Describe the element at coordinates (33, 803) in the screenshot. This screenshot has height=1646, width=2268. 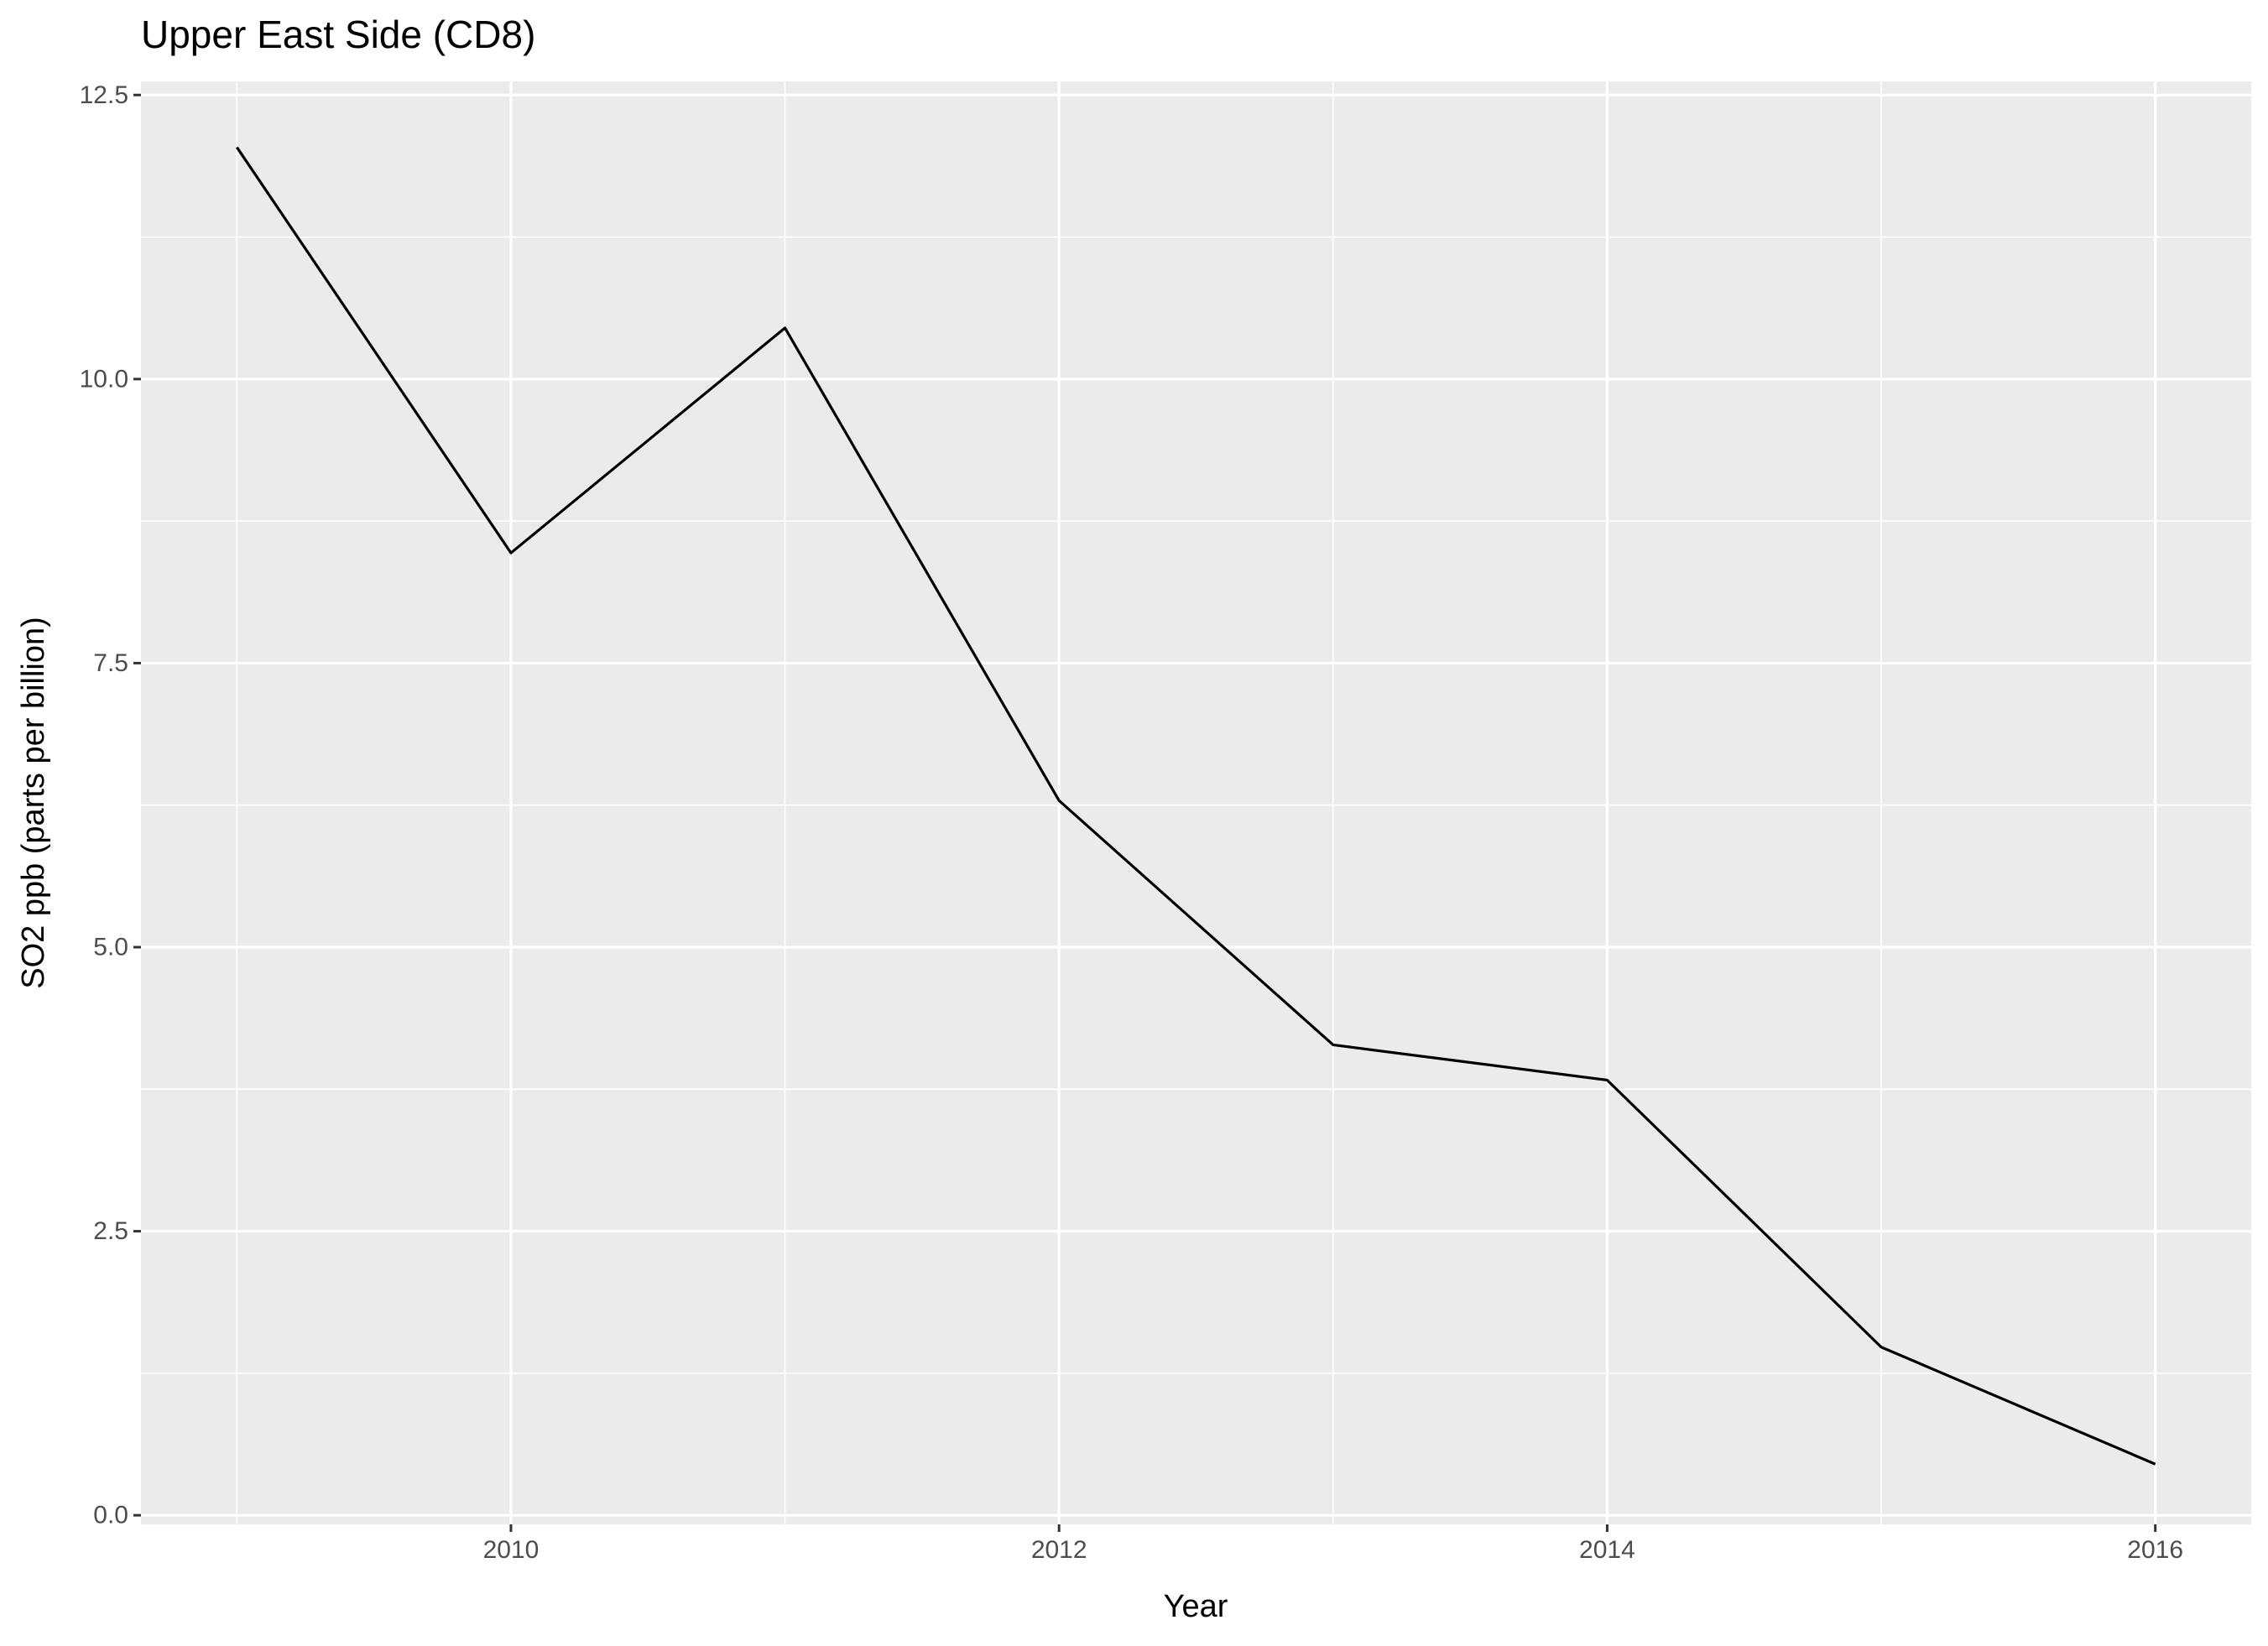
I see `y-axis-title: SO2 ppb (parts per billion)` at that location.